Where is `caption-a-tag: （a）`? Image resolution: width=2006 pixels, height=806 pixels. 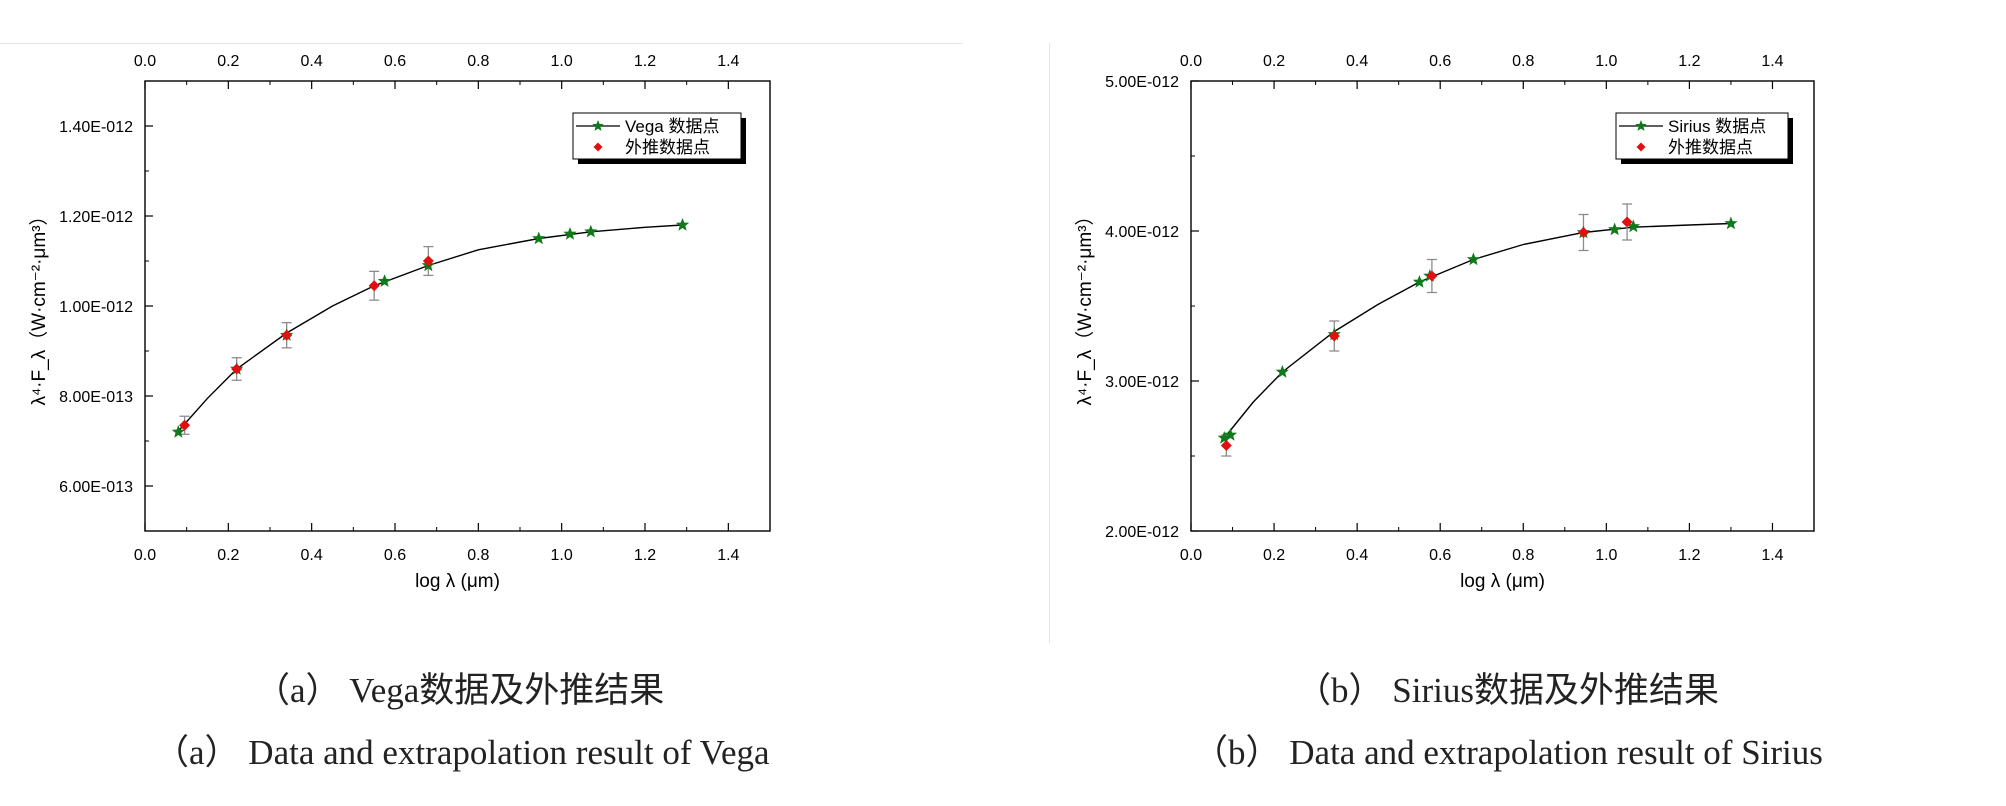
caption-a-tag: （a） is located at coordinates (298, 690).